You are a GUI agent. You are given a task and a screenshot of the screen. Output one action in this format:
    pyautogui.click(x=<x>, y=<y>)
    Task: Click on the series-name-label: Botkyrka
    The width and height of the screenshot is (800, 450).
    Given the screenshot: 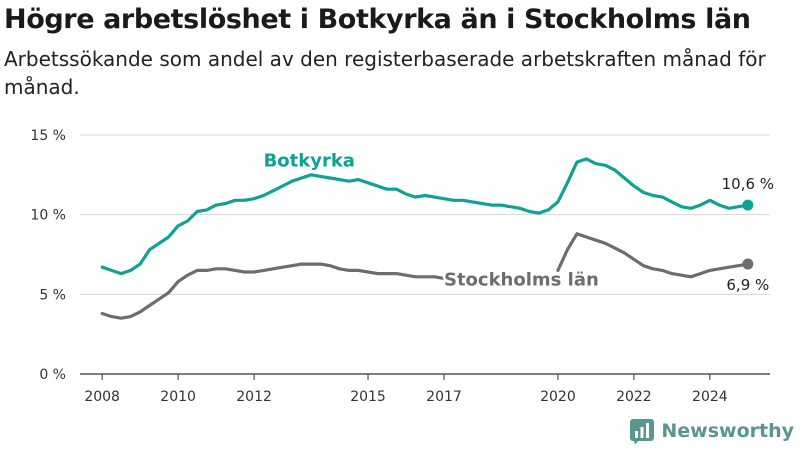 What is the action you would take?
    pyautogui.click(x=309, y=160)
    